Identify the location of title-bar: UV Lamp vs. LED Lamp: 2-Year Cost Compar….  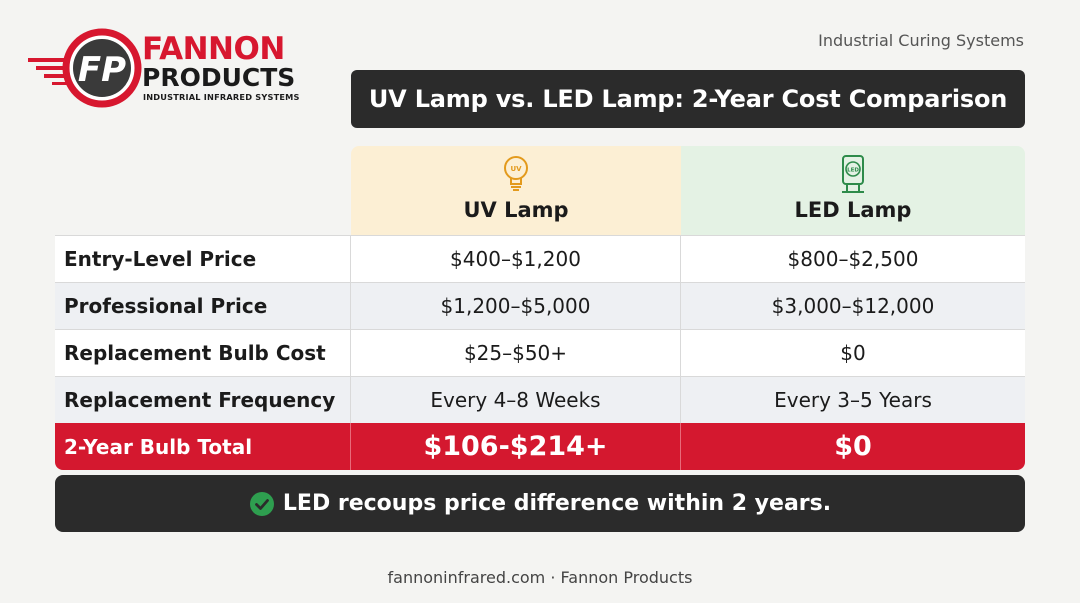
(688, 99).